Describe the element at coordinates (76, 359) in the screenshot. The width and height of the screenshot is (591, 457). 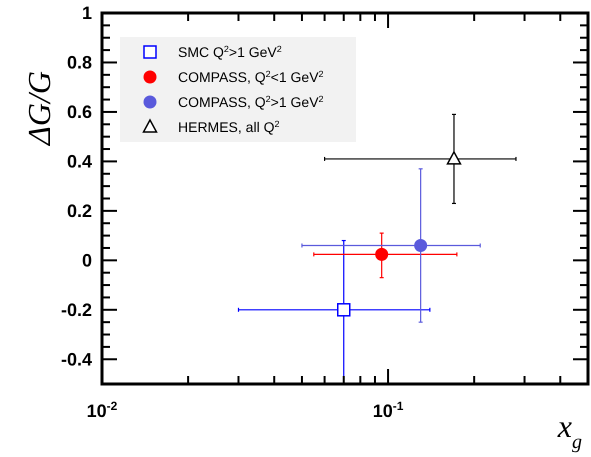
I see `y-tick-label: -0.4` at that location.